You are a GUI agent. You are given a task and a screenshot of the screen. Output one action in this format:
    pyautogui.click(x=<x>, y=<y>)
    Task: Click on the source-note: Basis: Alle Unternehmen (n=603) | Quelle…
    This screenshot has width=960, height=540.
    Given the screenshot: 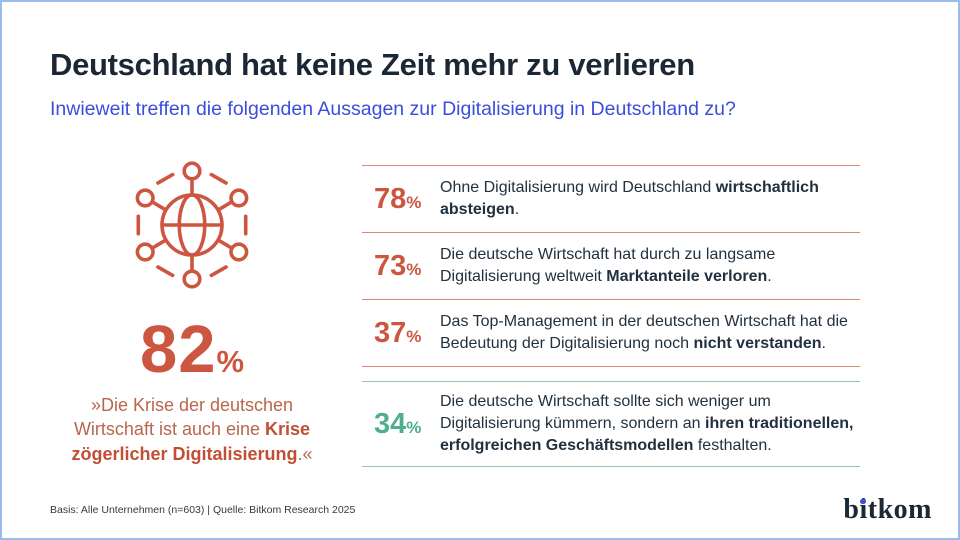 What is the action you would take?
    pyautogui.click(x=203, y=510)
    